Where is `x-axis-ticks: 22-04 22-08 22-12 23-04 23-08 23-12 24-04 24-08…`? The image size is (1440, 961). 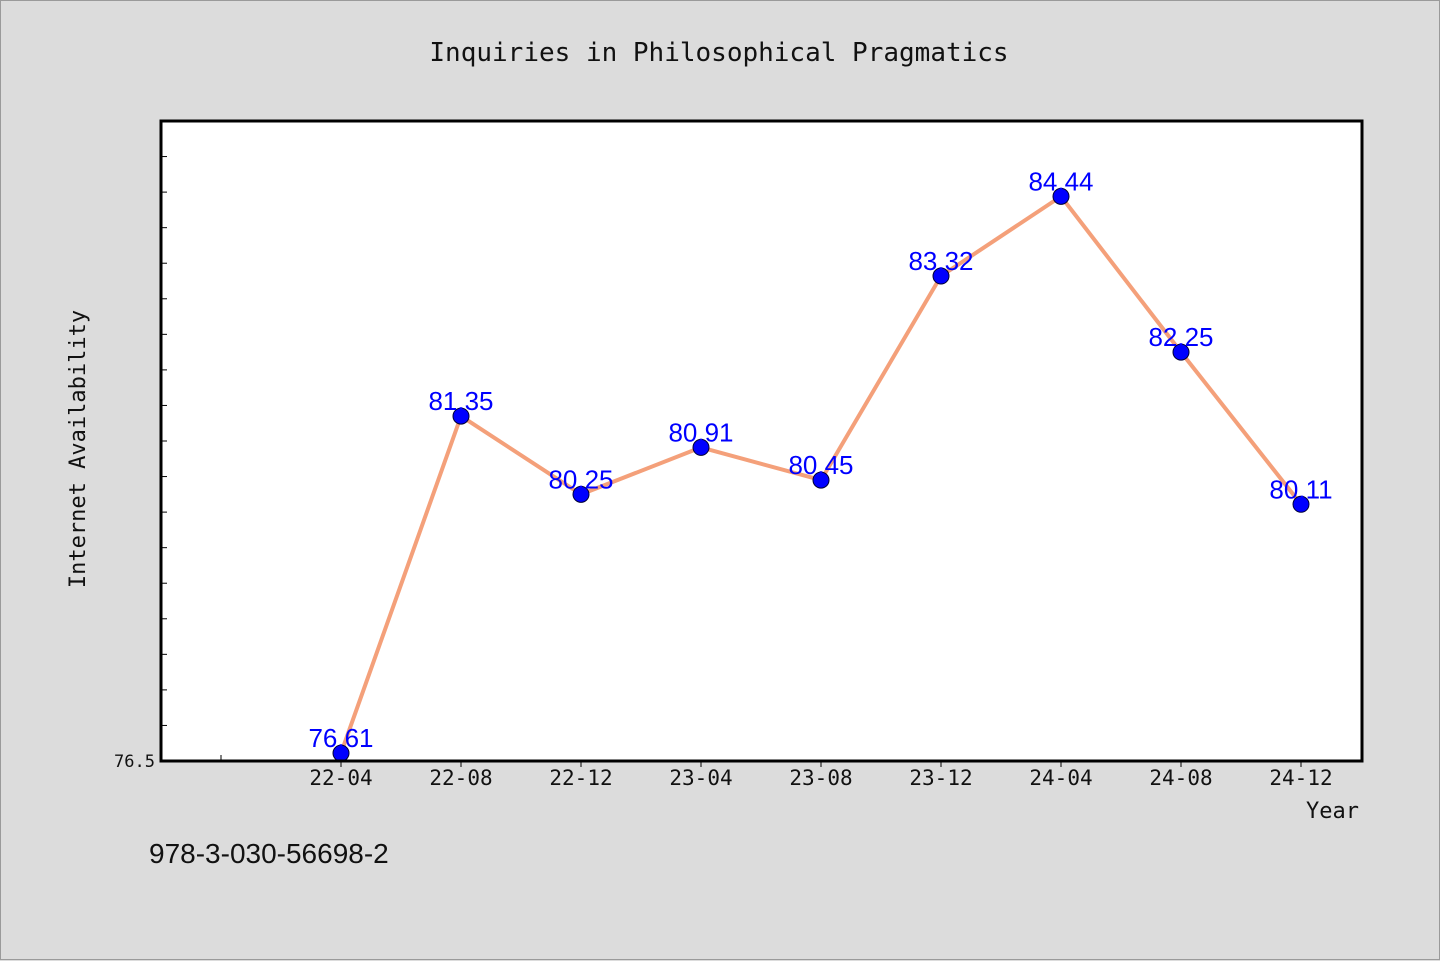
x-axis-ticks: 22-04 22-08 22-12 23-04 23-08 23-12 24-04 24-08… is located at coordinates (776, 772).